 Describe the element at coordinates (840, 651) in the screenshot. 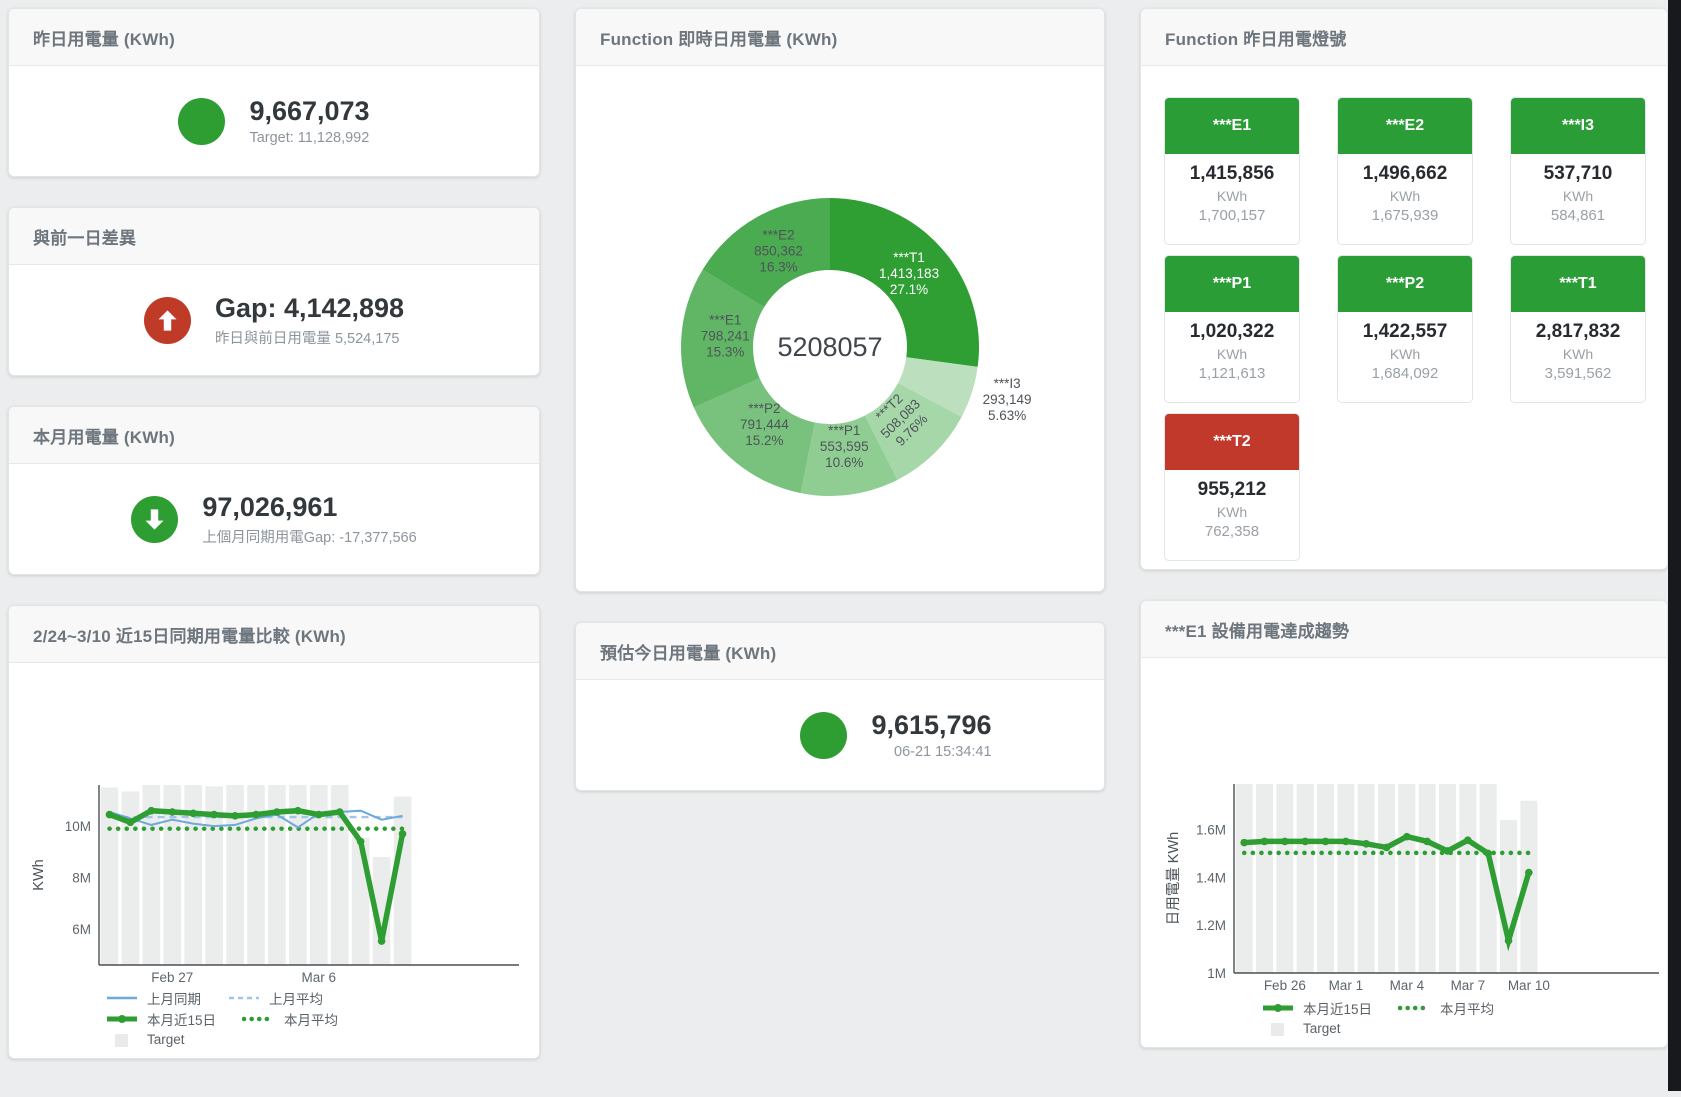

I see `estimate-header: 預估今日用電量 (KWh)` at that location.